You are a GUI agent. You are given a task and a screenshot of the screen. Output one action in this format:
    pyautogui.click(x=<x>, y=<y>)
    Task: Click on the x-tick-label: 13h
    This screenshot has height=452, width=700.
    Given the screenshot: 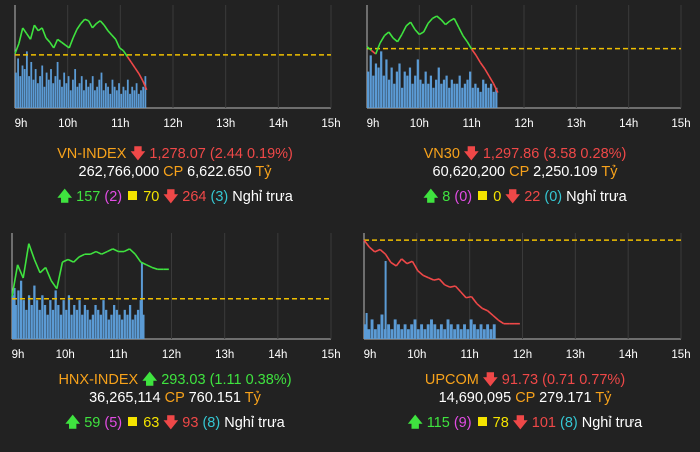 What is the action you would take?
    pyautogui.click(x=225, y=124)
    